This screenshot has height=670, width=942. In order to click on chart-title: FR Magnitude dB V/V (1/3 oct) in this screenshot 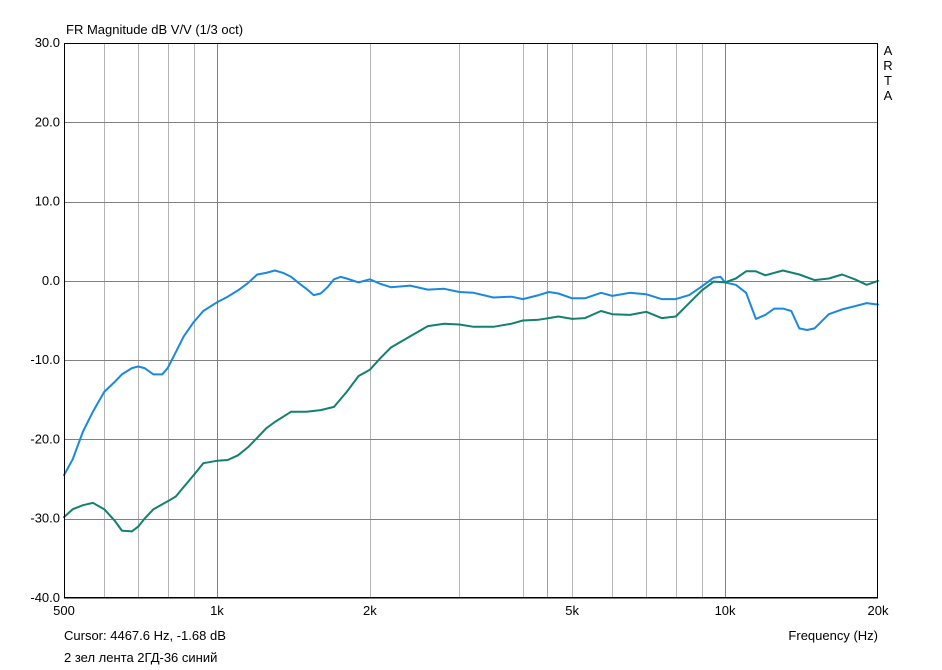, I will do `click(155, 29)`.